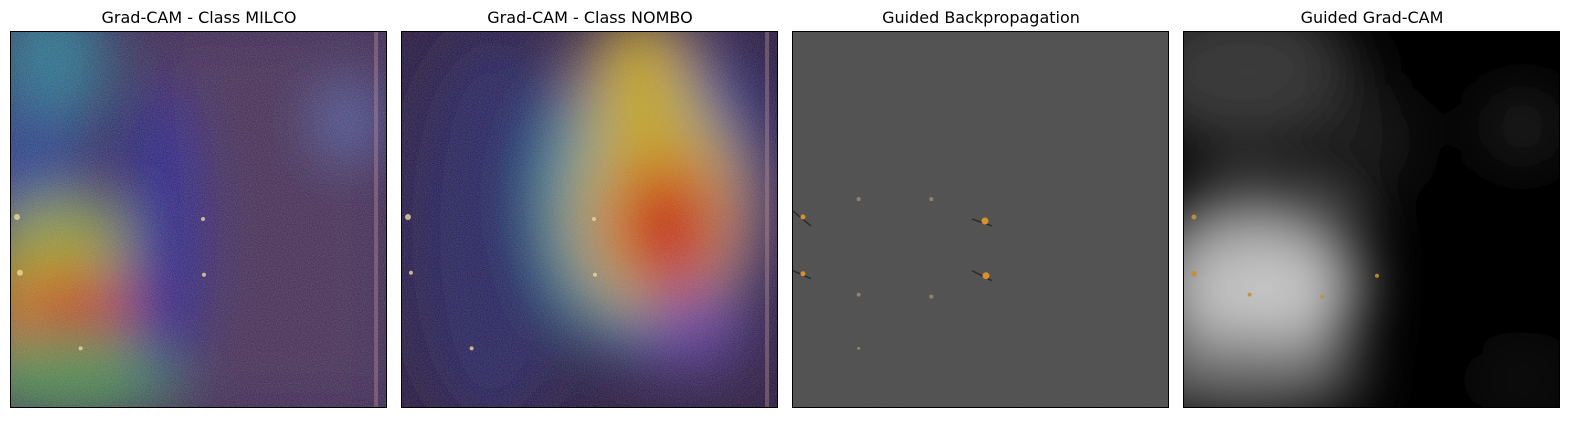 This screenshot has width=1589, height=423. I want to click on panel-title: Guided Grad-CAM, so click(1372, 17).